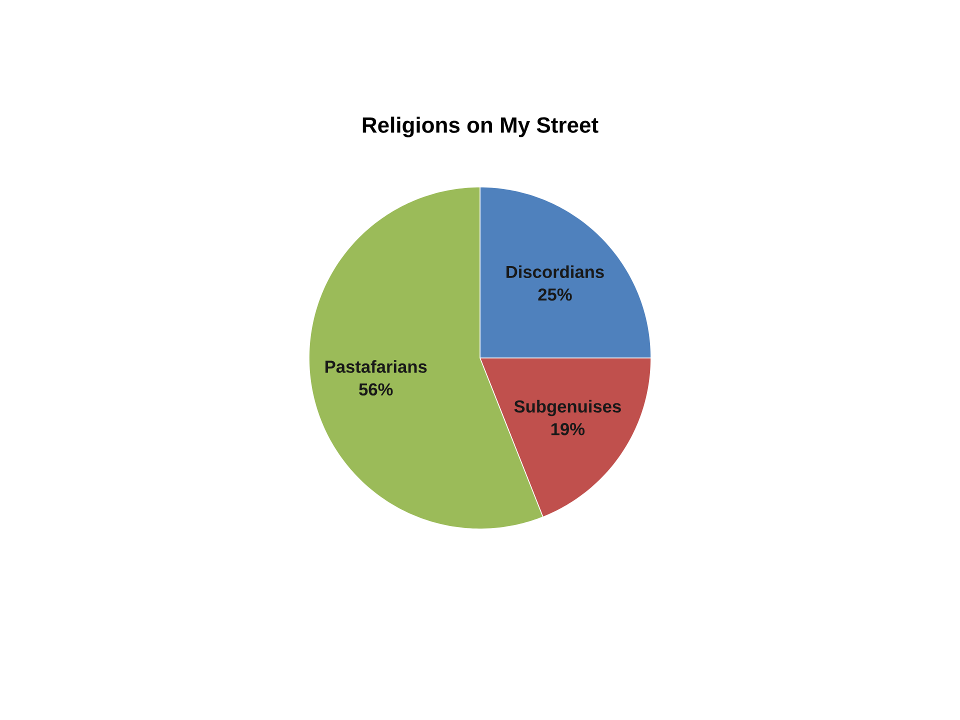 The width and height of the screenshot is (960, 720). Describe the element at coordinates (376, 366) in the screenshot. I see `slice-label: Pastafarians` at that location.